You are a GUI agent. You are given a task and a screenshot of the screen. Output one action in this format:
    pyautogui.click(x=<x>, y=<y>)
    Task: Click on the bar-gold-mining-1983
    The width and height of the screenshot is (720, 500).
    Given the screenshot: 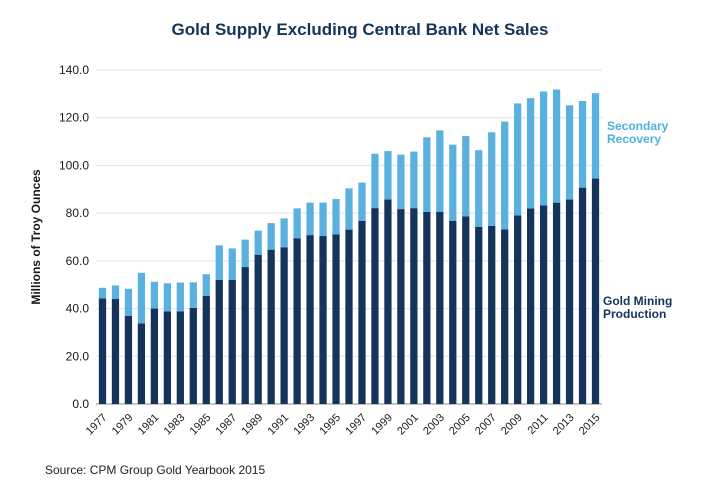 What is the action you would take?
    pyautogui.click(x=180, y=357)
    